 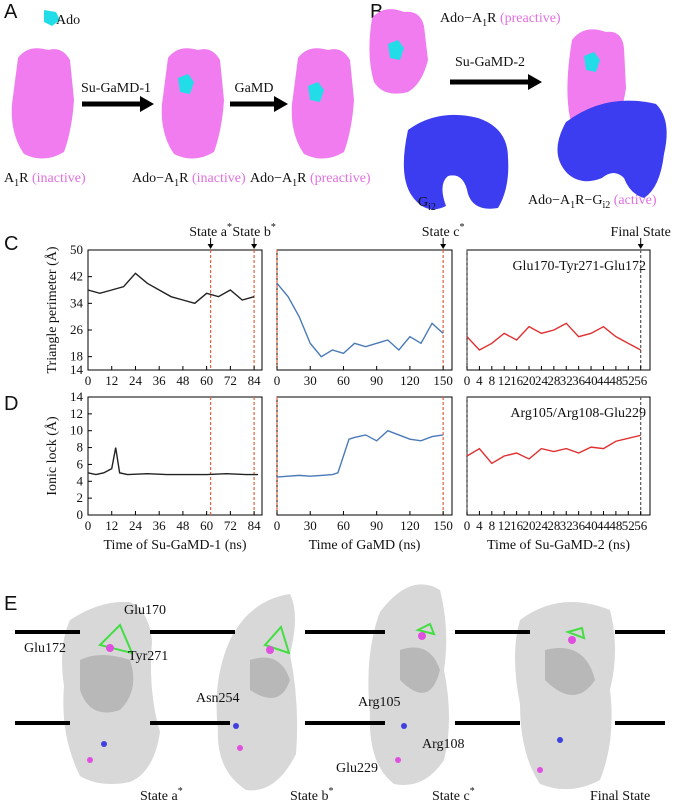 What do you see at coordinates (80, 480) in the screenshot?
I see `y-tick-label: 4` at bounding box center [80, 480].